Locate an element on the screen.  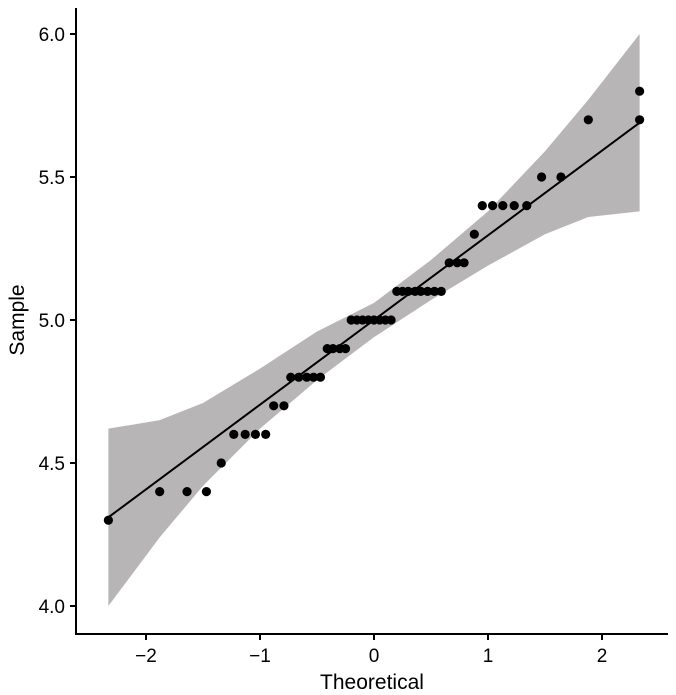
y-tick-label: 5.0 is located at coordinates (52, 321).